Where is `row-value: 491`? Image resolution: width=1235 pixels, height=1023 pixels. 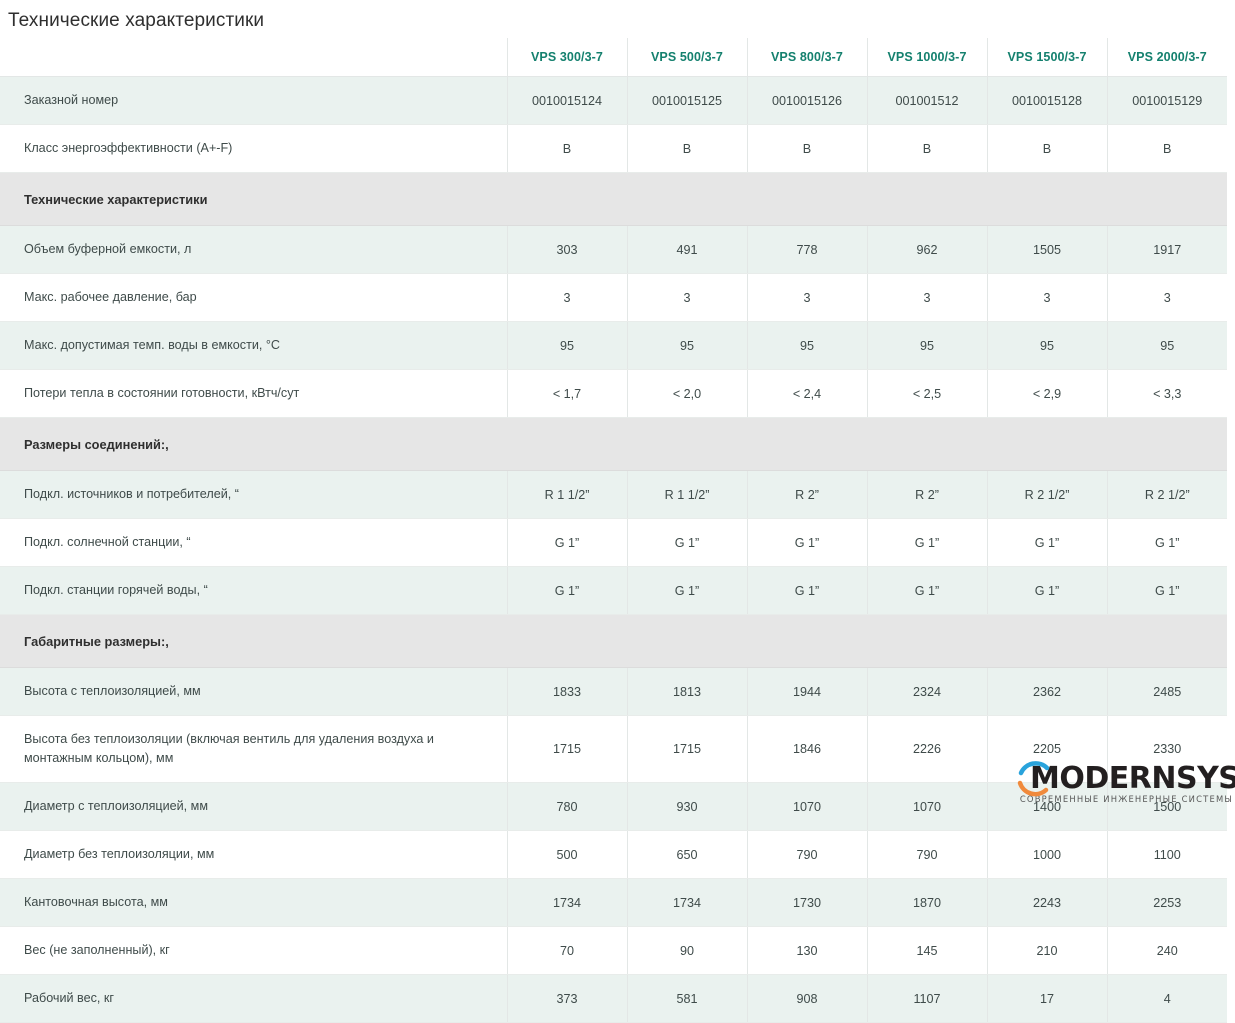
row-value: 491 is located at coordinates (687, 249).